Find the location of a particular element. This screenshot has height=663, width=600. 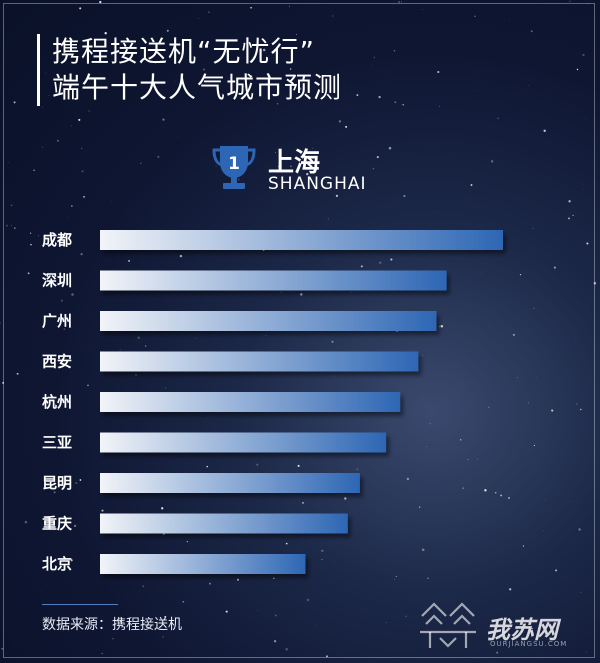

site-logo: 我苏网 OURJIANGSU.COM is located at coordinates (506, 626).